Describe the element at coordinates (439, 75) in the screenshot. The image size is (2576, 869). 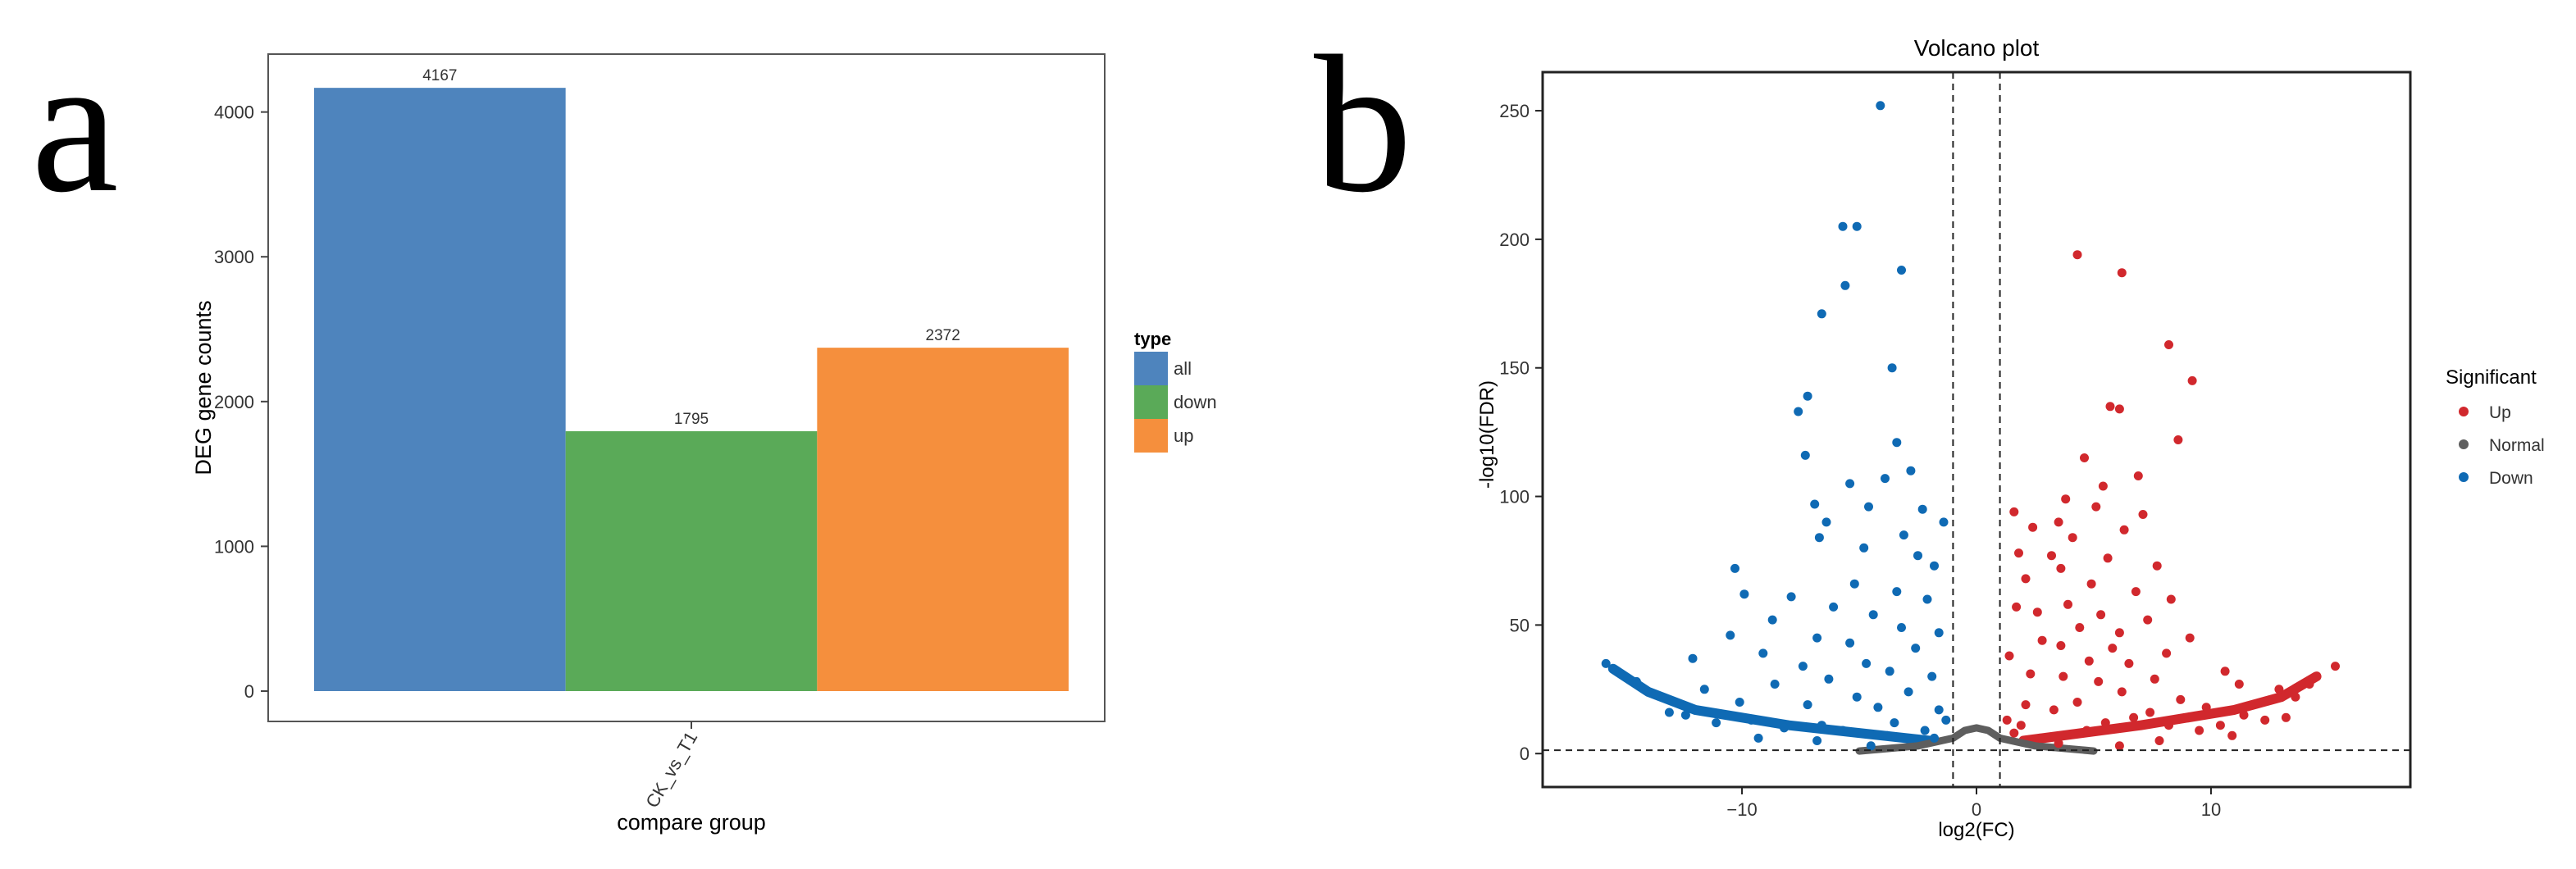
I see `bar-value-label: 4167` at that location.